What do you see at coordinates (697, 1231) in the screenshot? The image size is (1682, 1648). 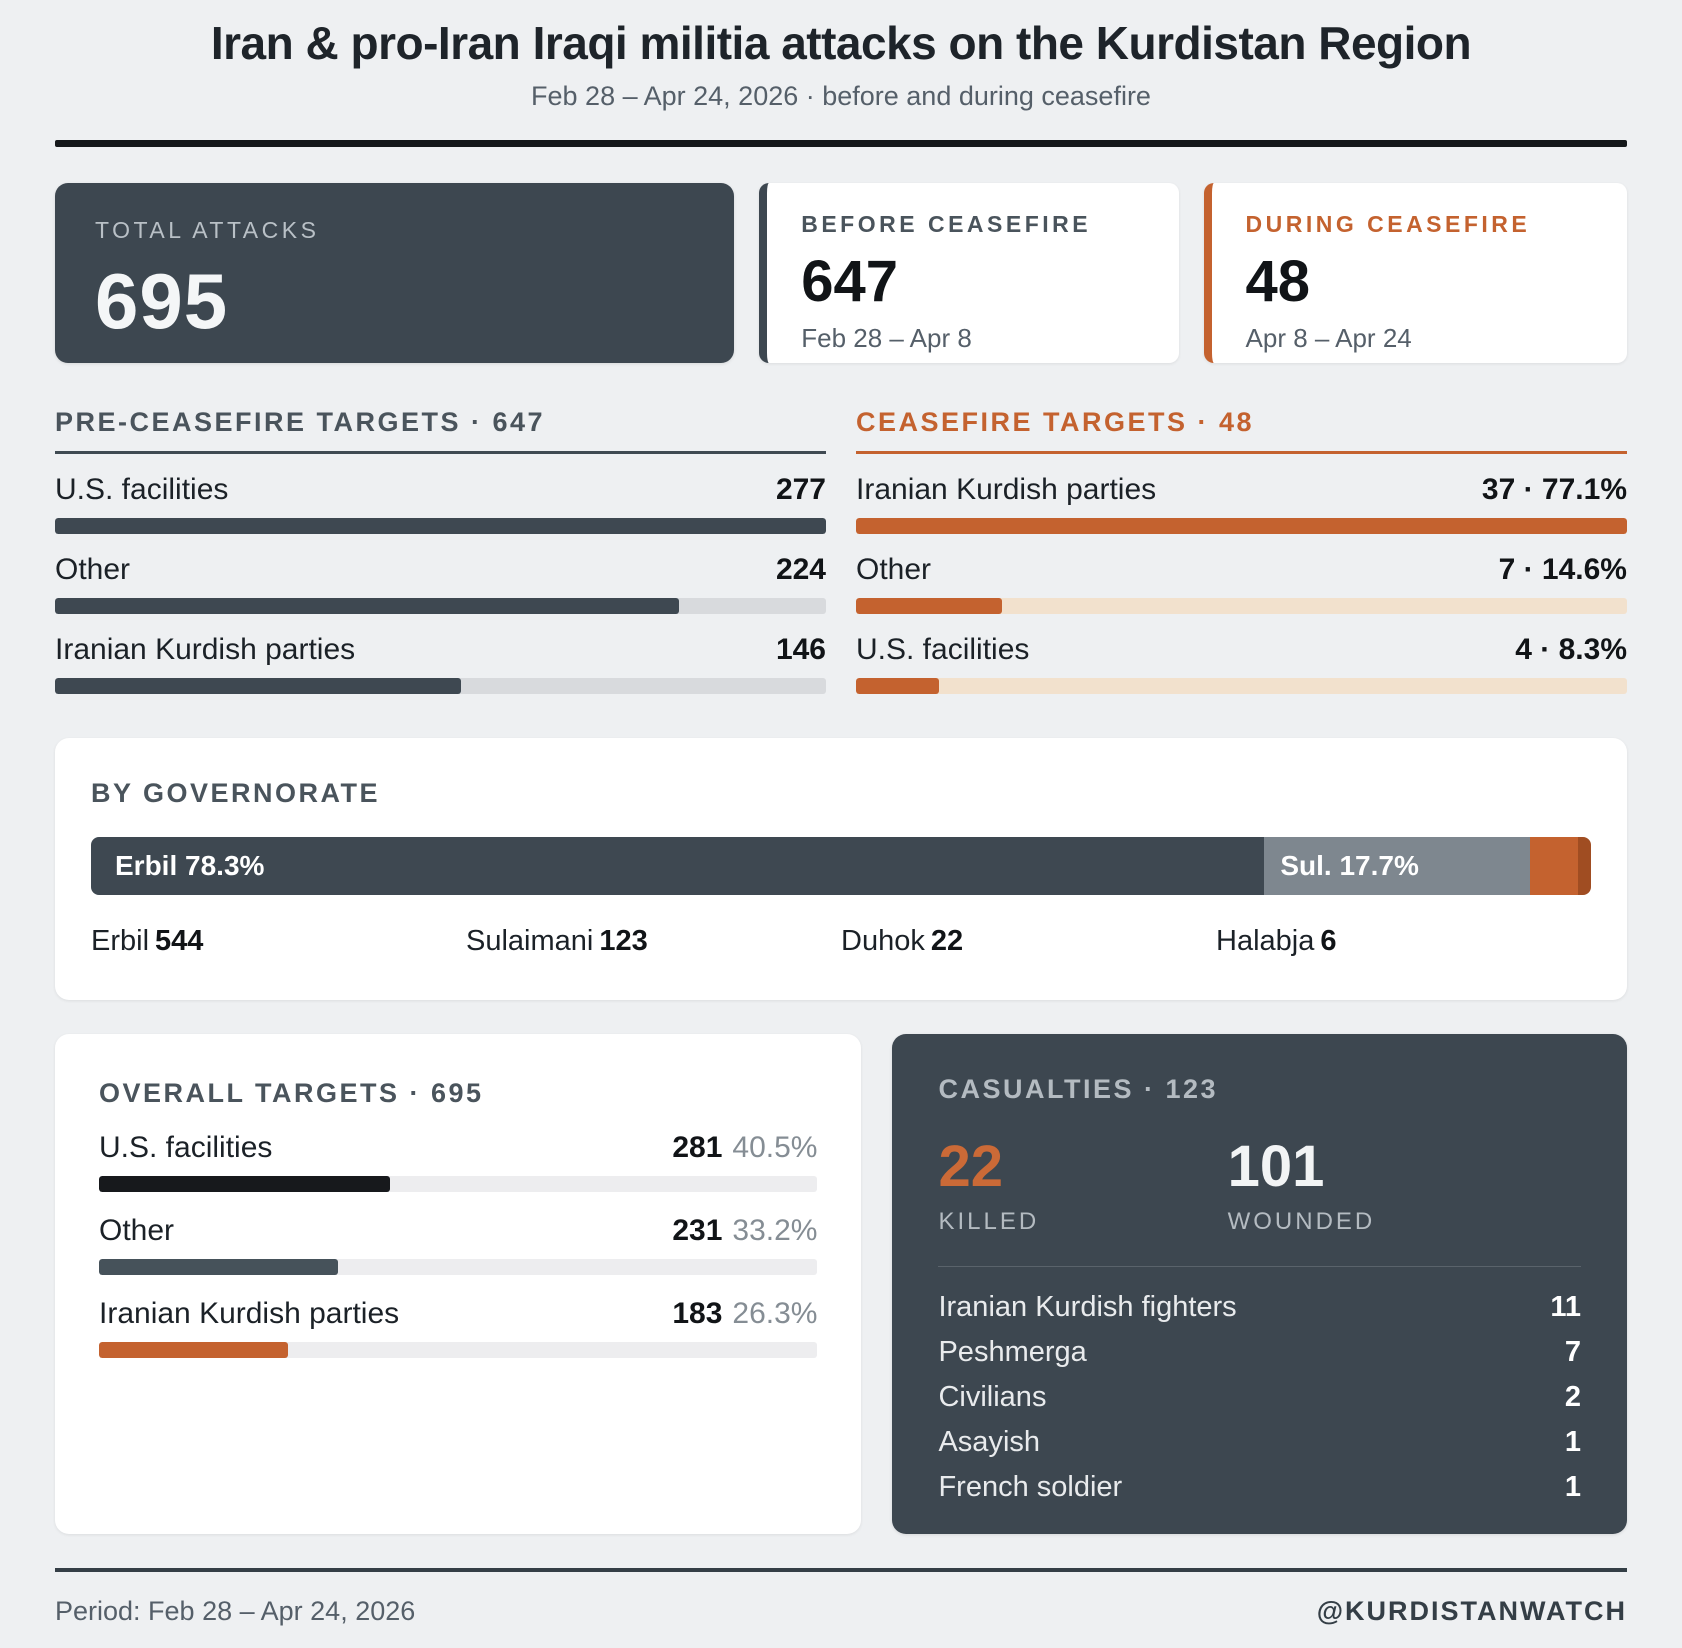 I see `target-value: 231` at bounding box center [697, 1231].